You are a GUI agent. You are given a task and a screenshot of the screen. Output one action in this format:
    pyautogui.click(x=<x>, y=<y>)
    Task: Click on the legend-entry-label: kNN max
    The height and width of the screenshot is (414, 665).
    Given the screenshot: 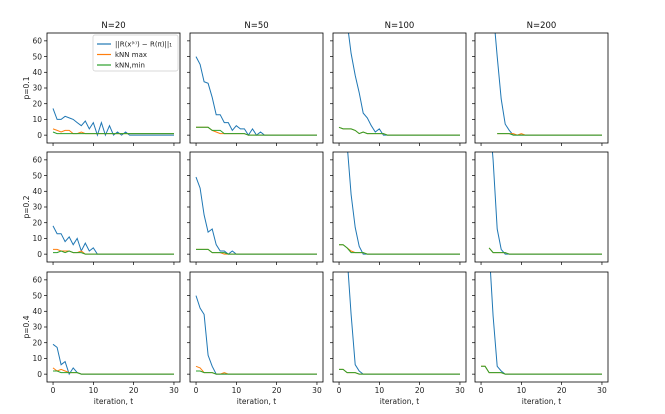 What is the action you would take?
    pyautogui.click(x=131, y=55)
    